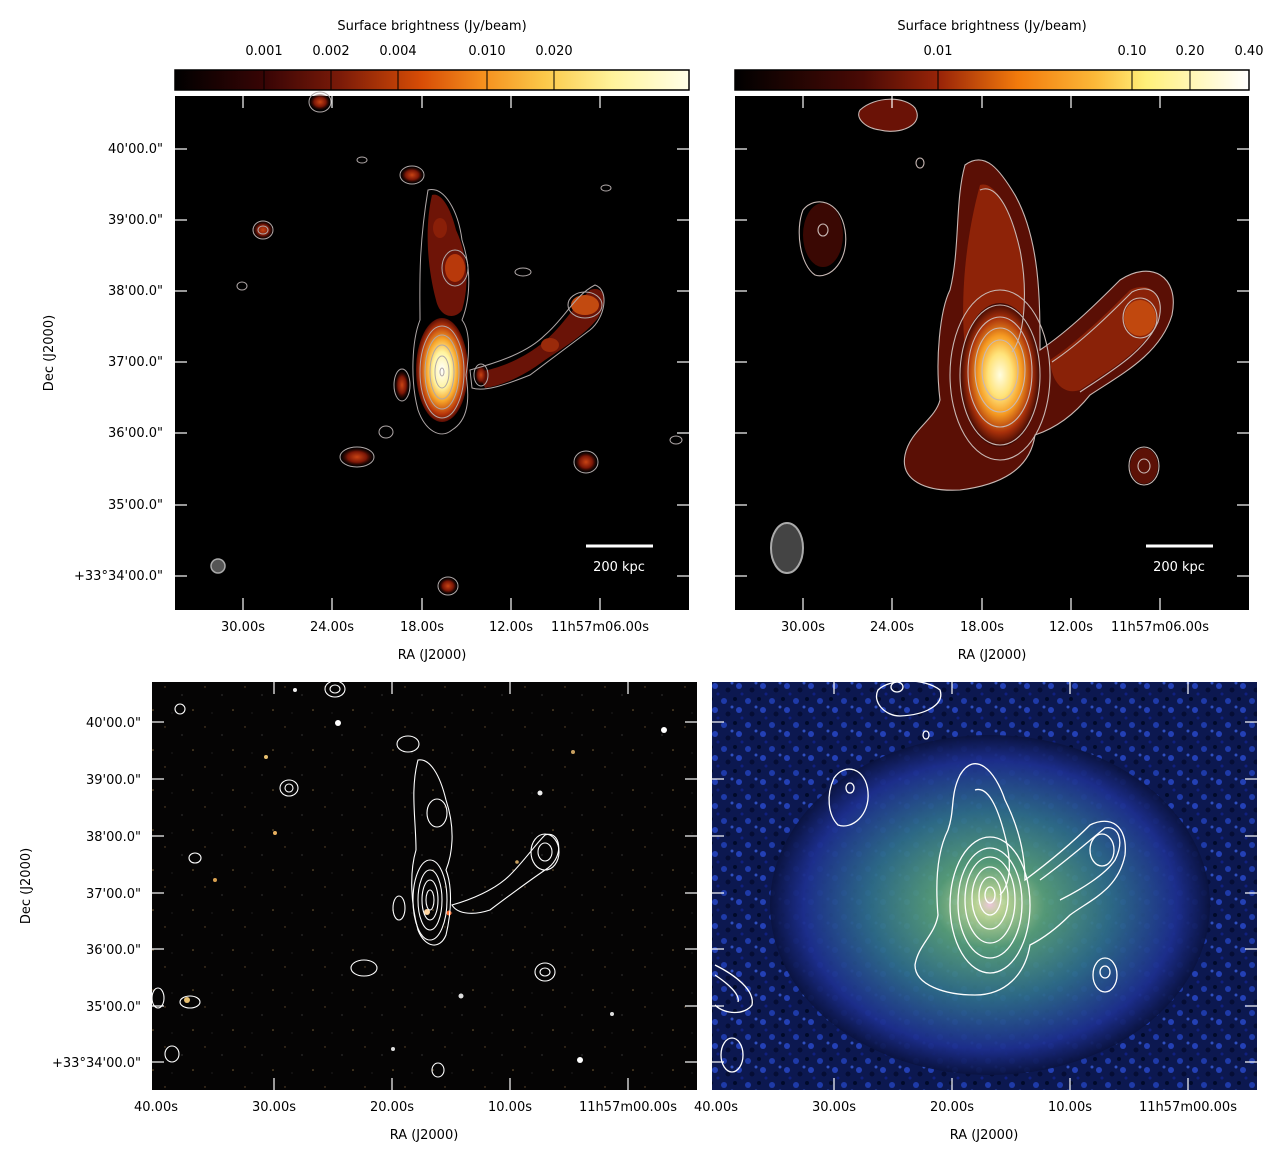 Image resolution: width=1283 pixels, height=1163 pixels. I want to click on colorbar-ticks: 0.01 0.10 0.20 0.40, so click(1094, 51).